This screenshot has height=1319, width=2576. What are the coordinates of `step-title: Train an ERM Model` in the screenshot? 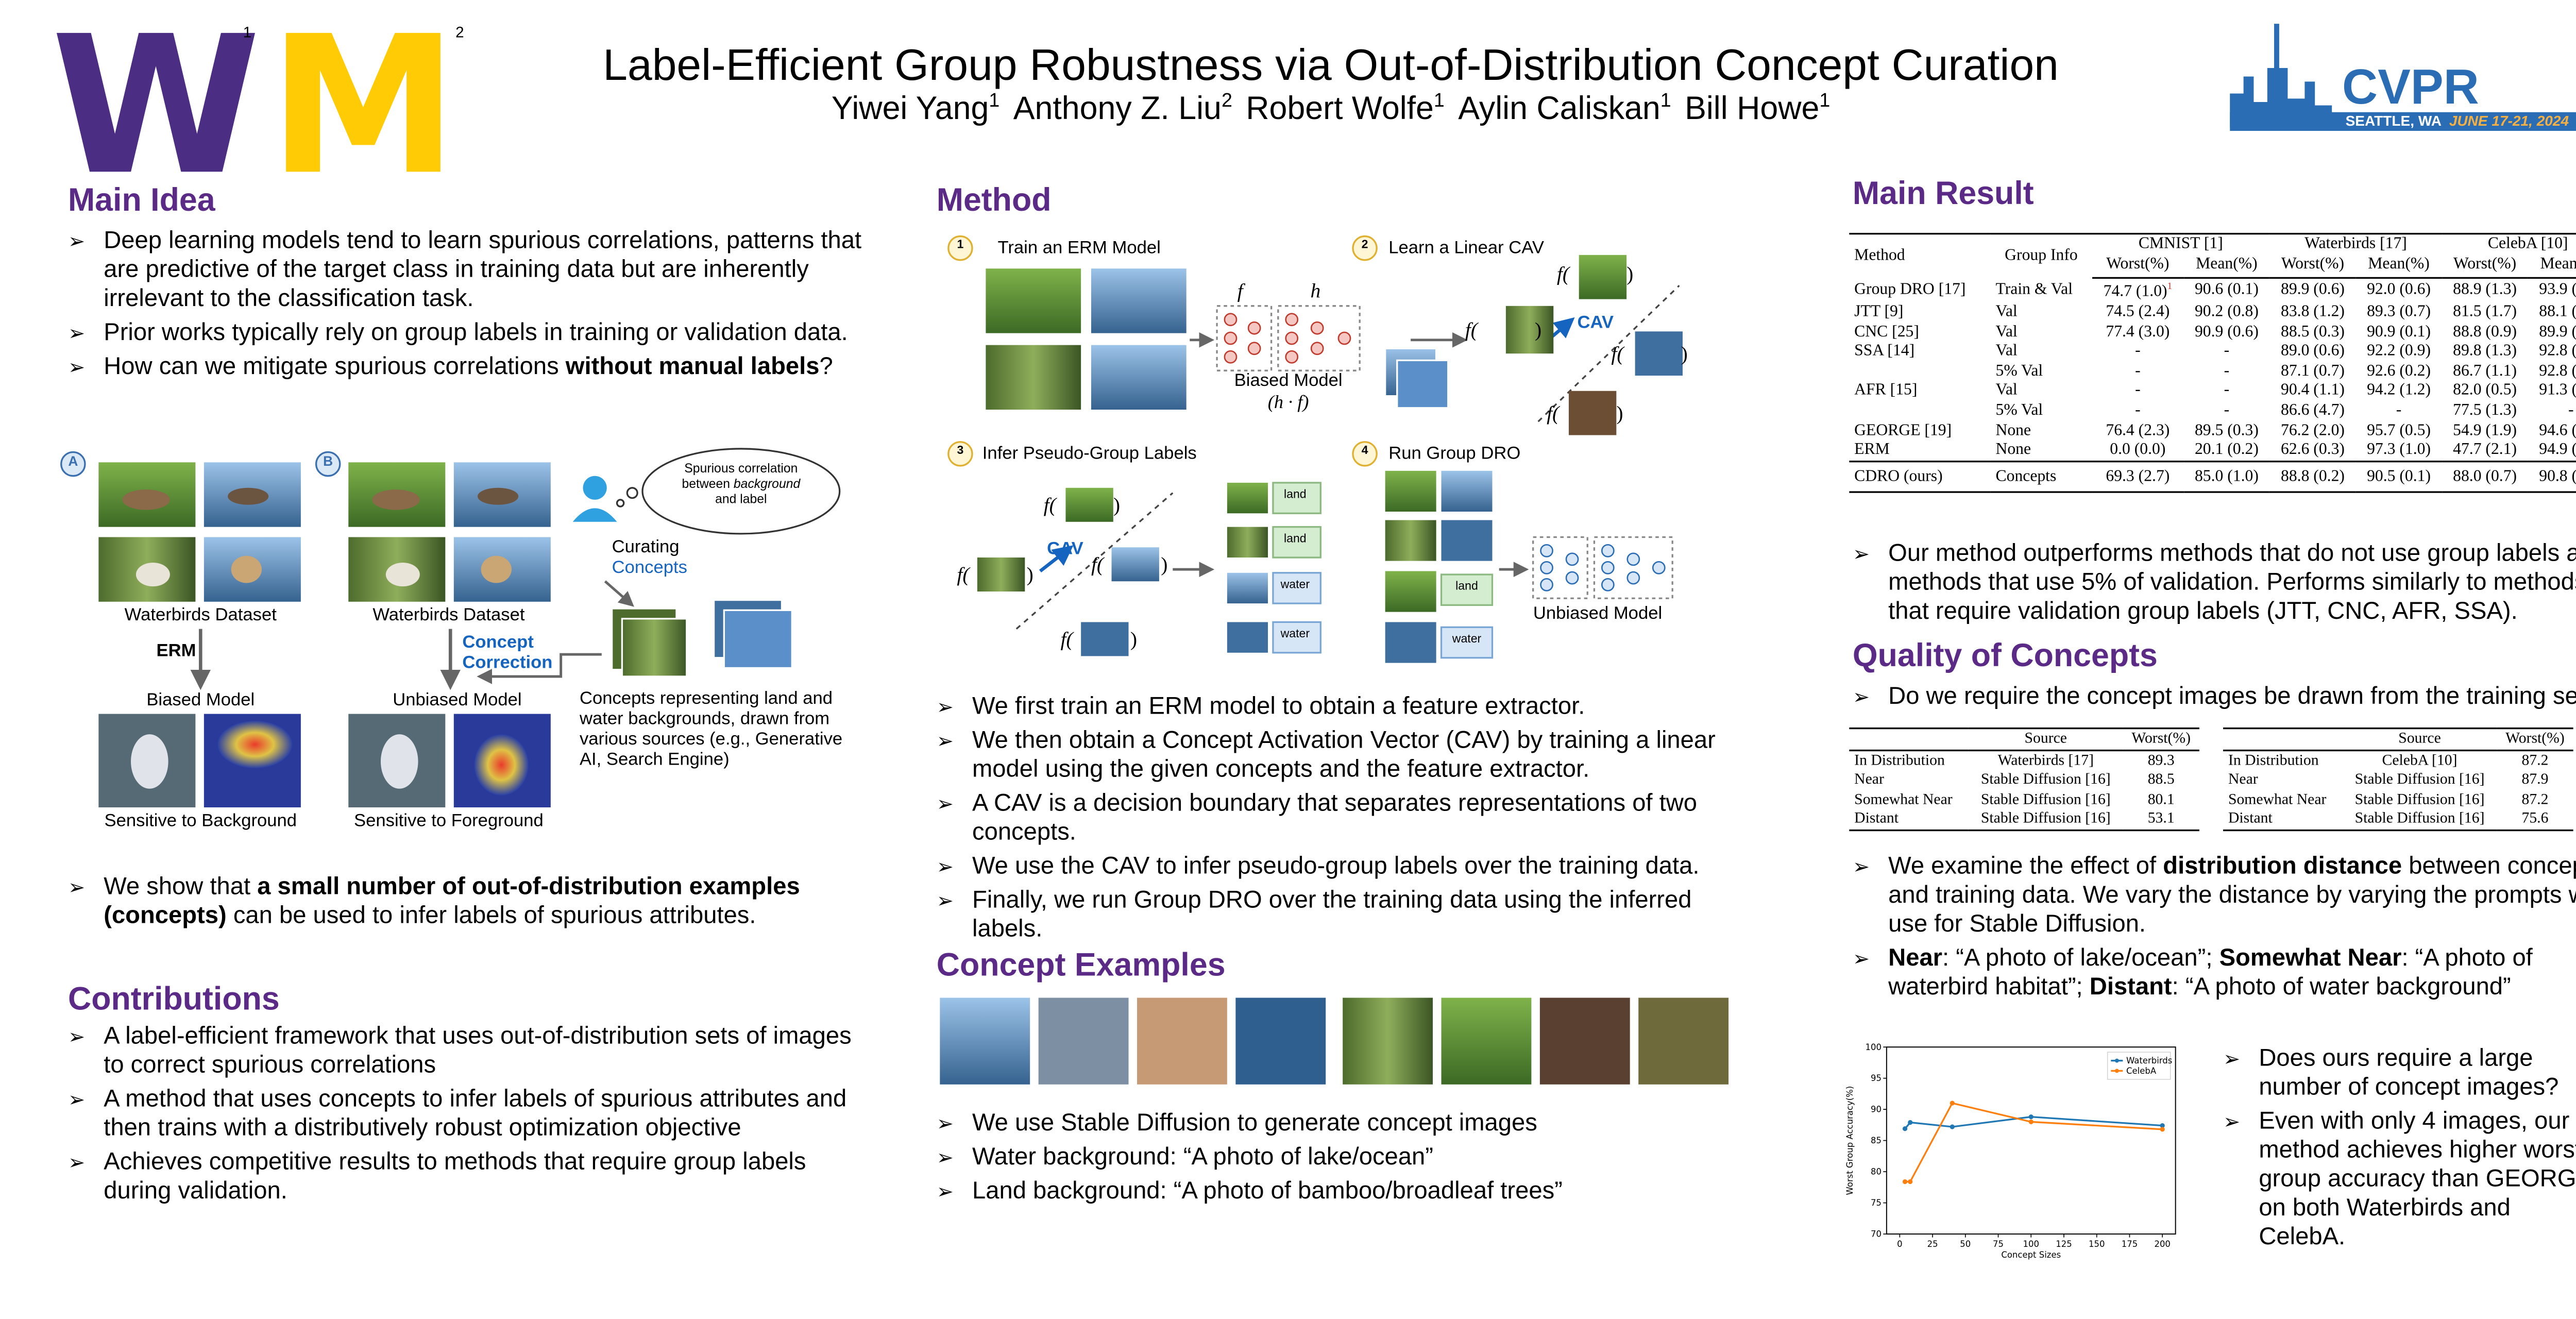 It's located at (1079, 248).